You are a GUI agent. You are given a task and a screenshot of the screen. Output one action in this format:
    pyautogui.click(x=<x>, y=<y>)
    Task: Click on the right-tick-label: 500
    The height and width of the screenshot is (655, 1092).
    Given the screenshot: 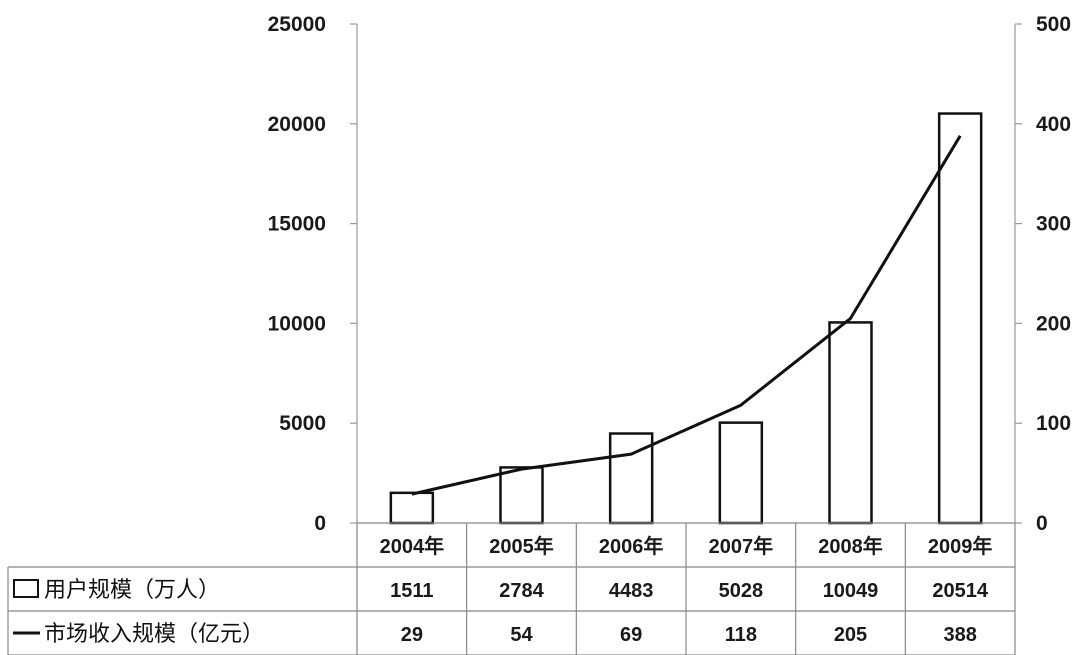 What is the action you would take?
    pyautogui.click(x=1053, y=24)
    